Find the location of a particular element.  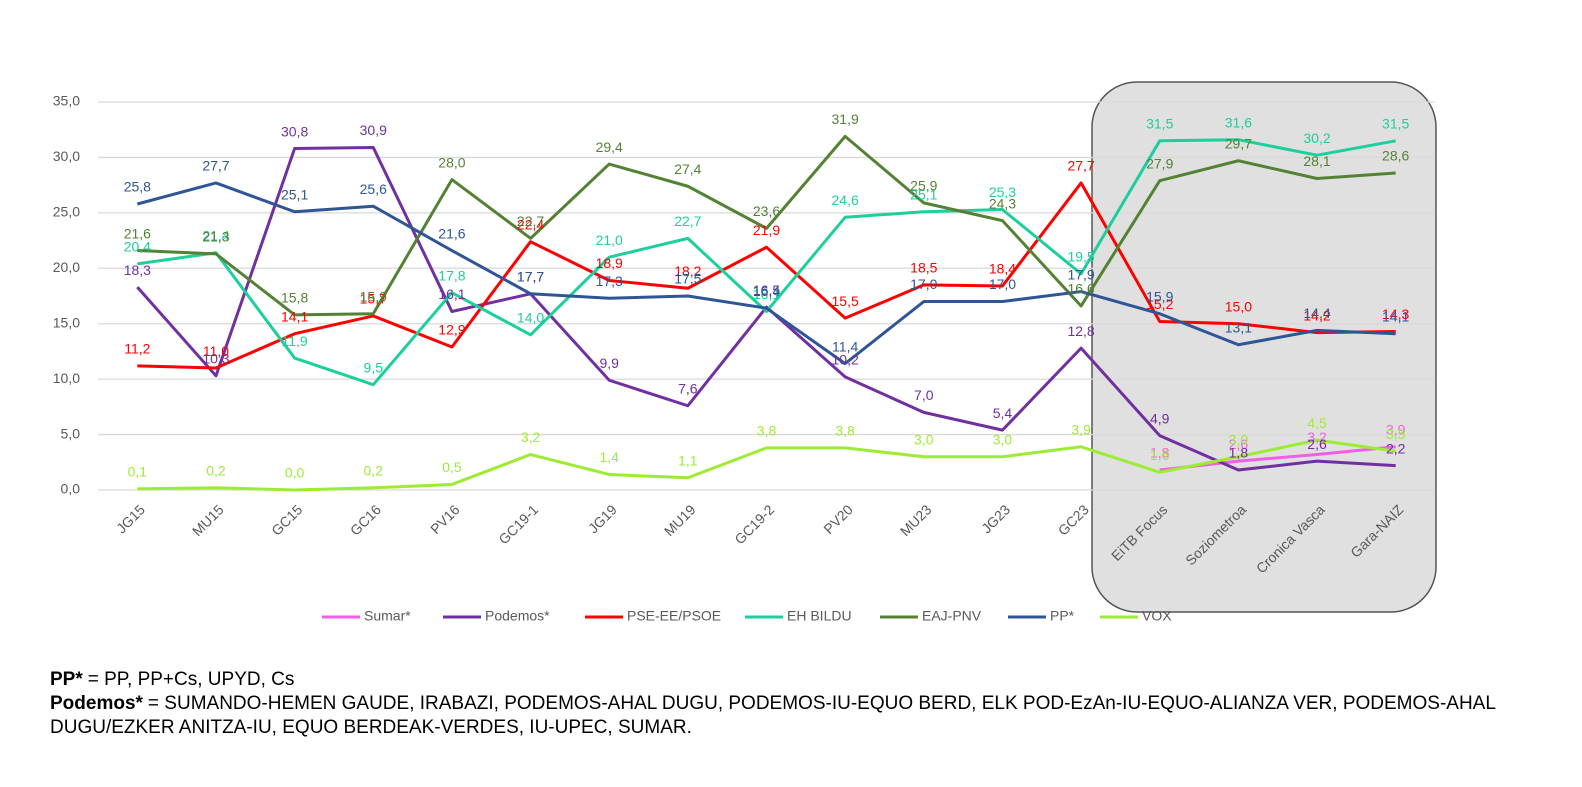

data-label: 14,0 is located at coordinates (530, 318).